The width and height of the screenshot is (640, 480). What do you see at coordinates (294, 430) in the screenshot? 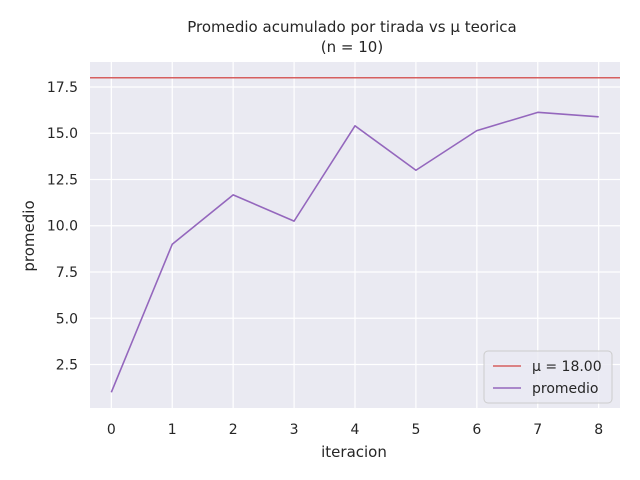
I see `x-tick-label: 3` at bounding box center [294, 430].